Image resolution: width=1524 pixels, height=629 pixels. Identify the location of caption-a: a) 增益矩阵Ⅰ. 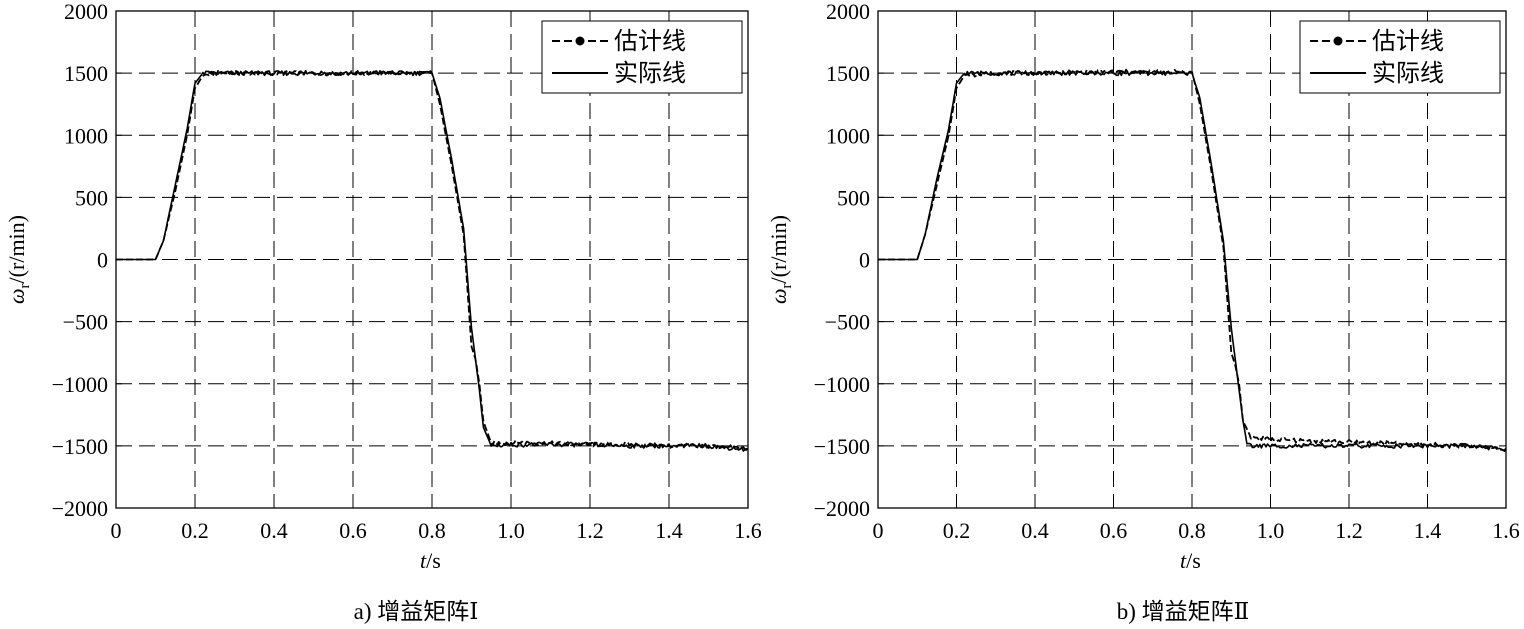
(416, 611).